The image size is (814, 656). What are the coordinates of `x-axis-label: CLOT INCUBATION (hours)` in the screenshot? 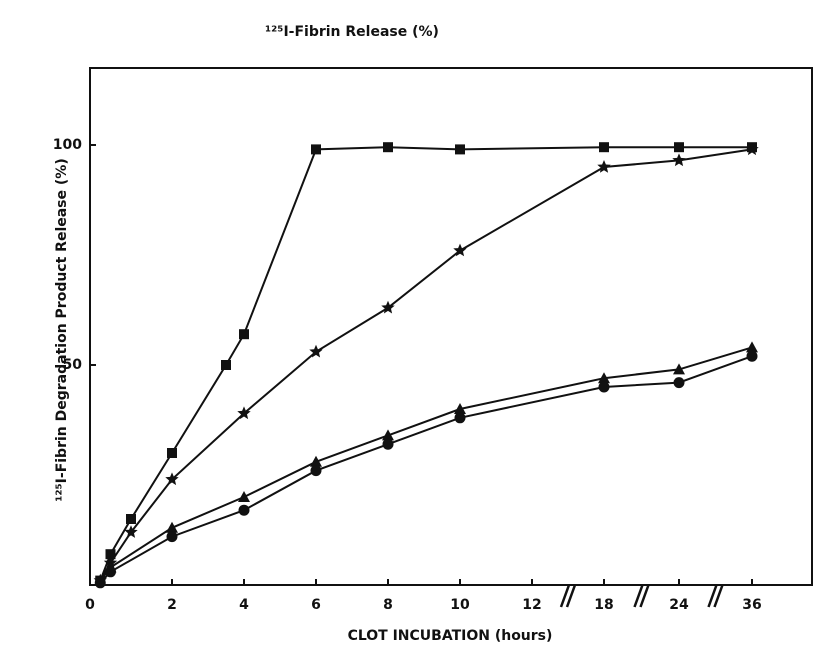 It's located at (450, 636).